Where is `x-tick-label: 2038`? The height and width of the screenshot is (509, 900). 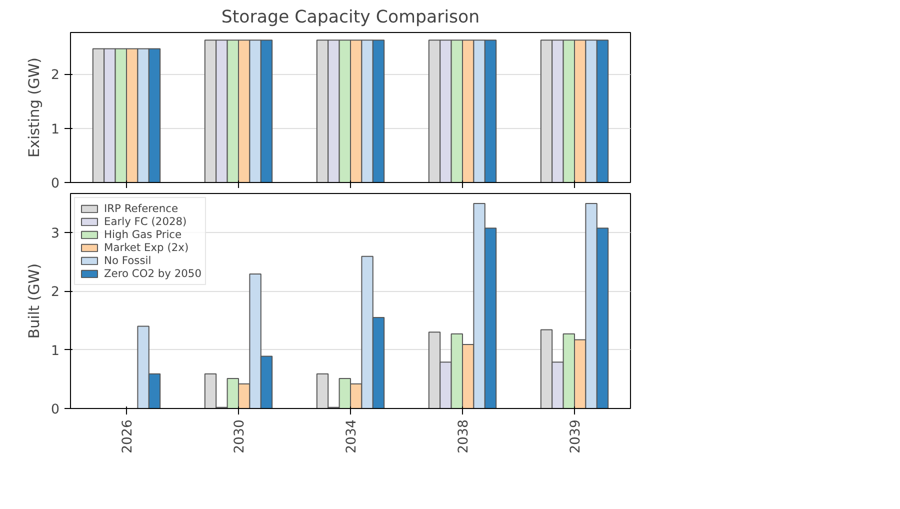 x-tick-label: 2038 is located at coordinates (464, 436).